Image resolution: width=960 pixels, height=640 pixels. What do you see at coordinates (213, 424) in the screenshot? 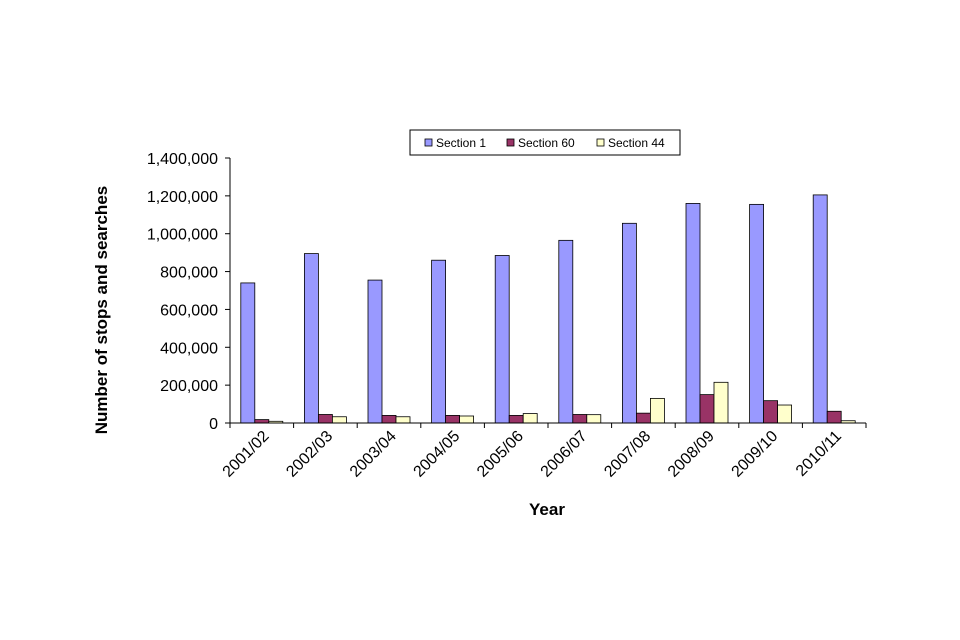
I see `y-tick-label: 0` at bounding box center [213, 424].